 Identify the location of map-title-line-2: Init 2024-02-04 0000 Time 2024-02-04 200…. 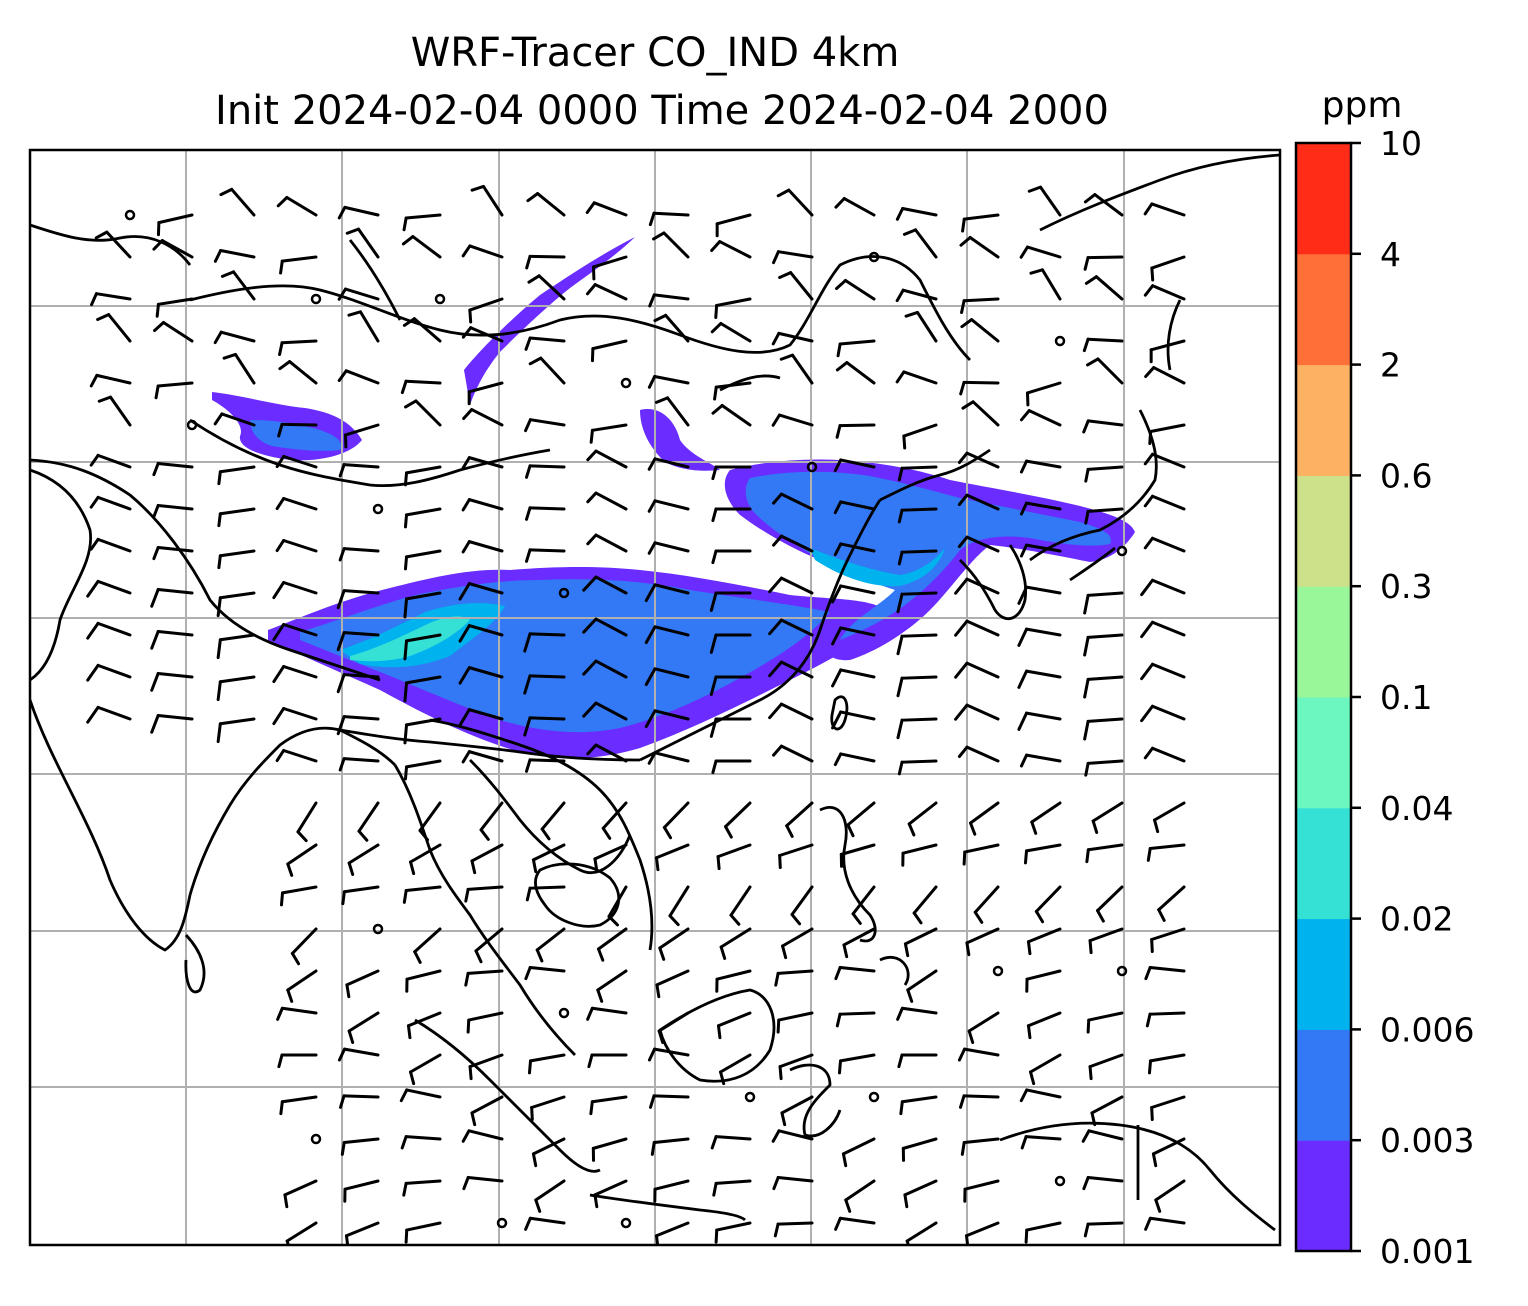
(662, 111).